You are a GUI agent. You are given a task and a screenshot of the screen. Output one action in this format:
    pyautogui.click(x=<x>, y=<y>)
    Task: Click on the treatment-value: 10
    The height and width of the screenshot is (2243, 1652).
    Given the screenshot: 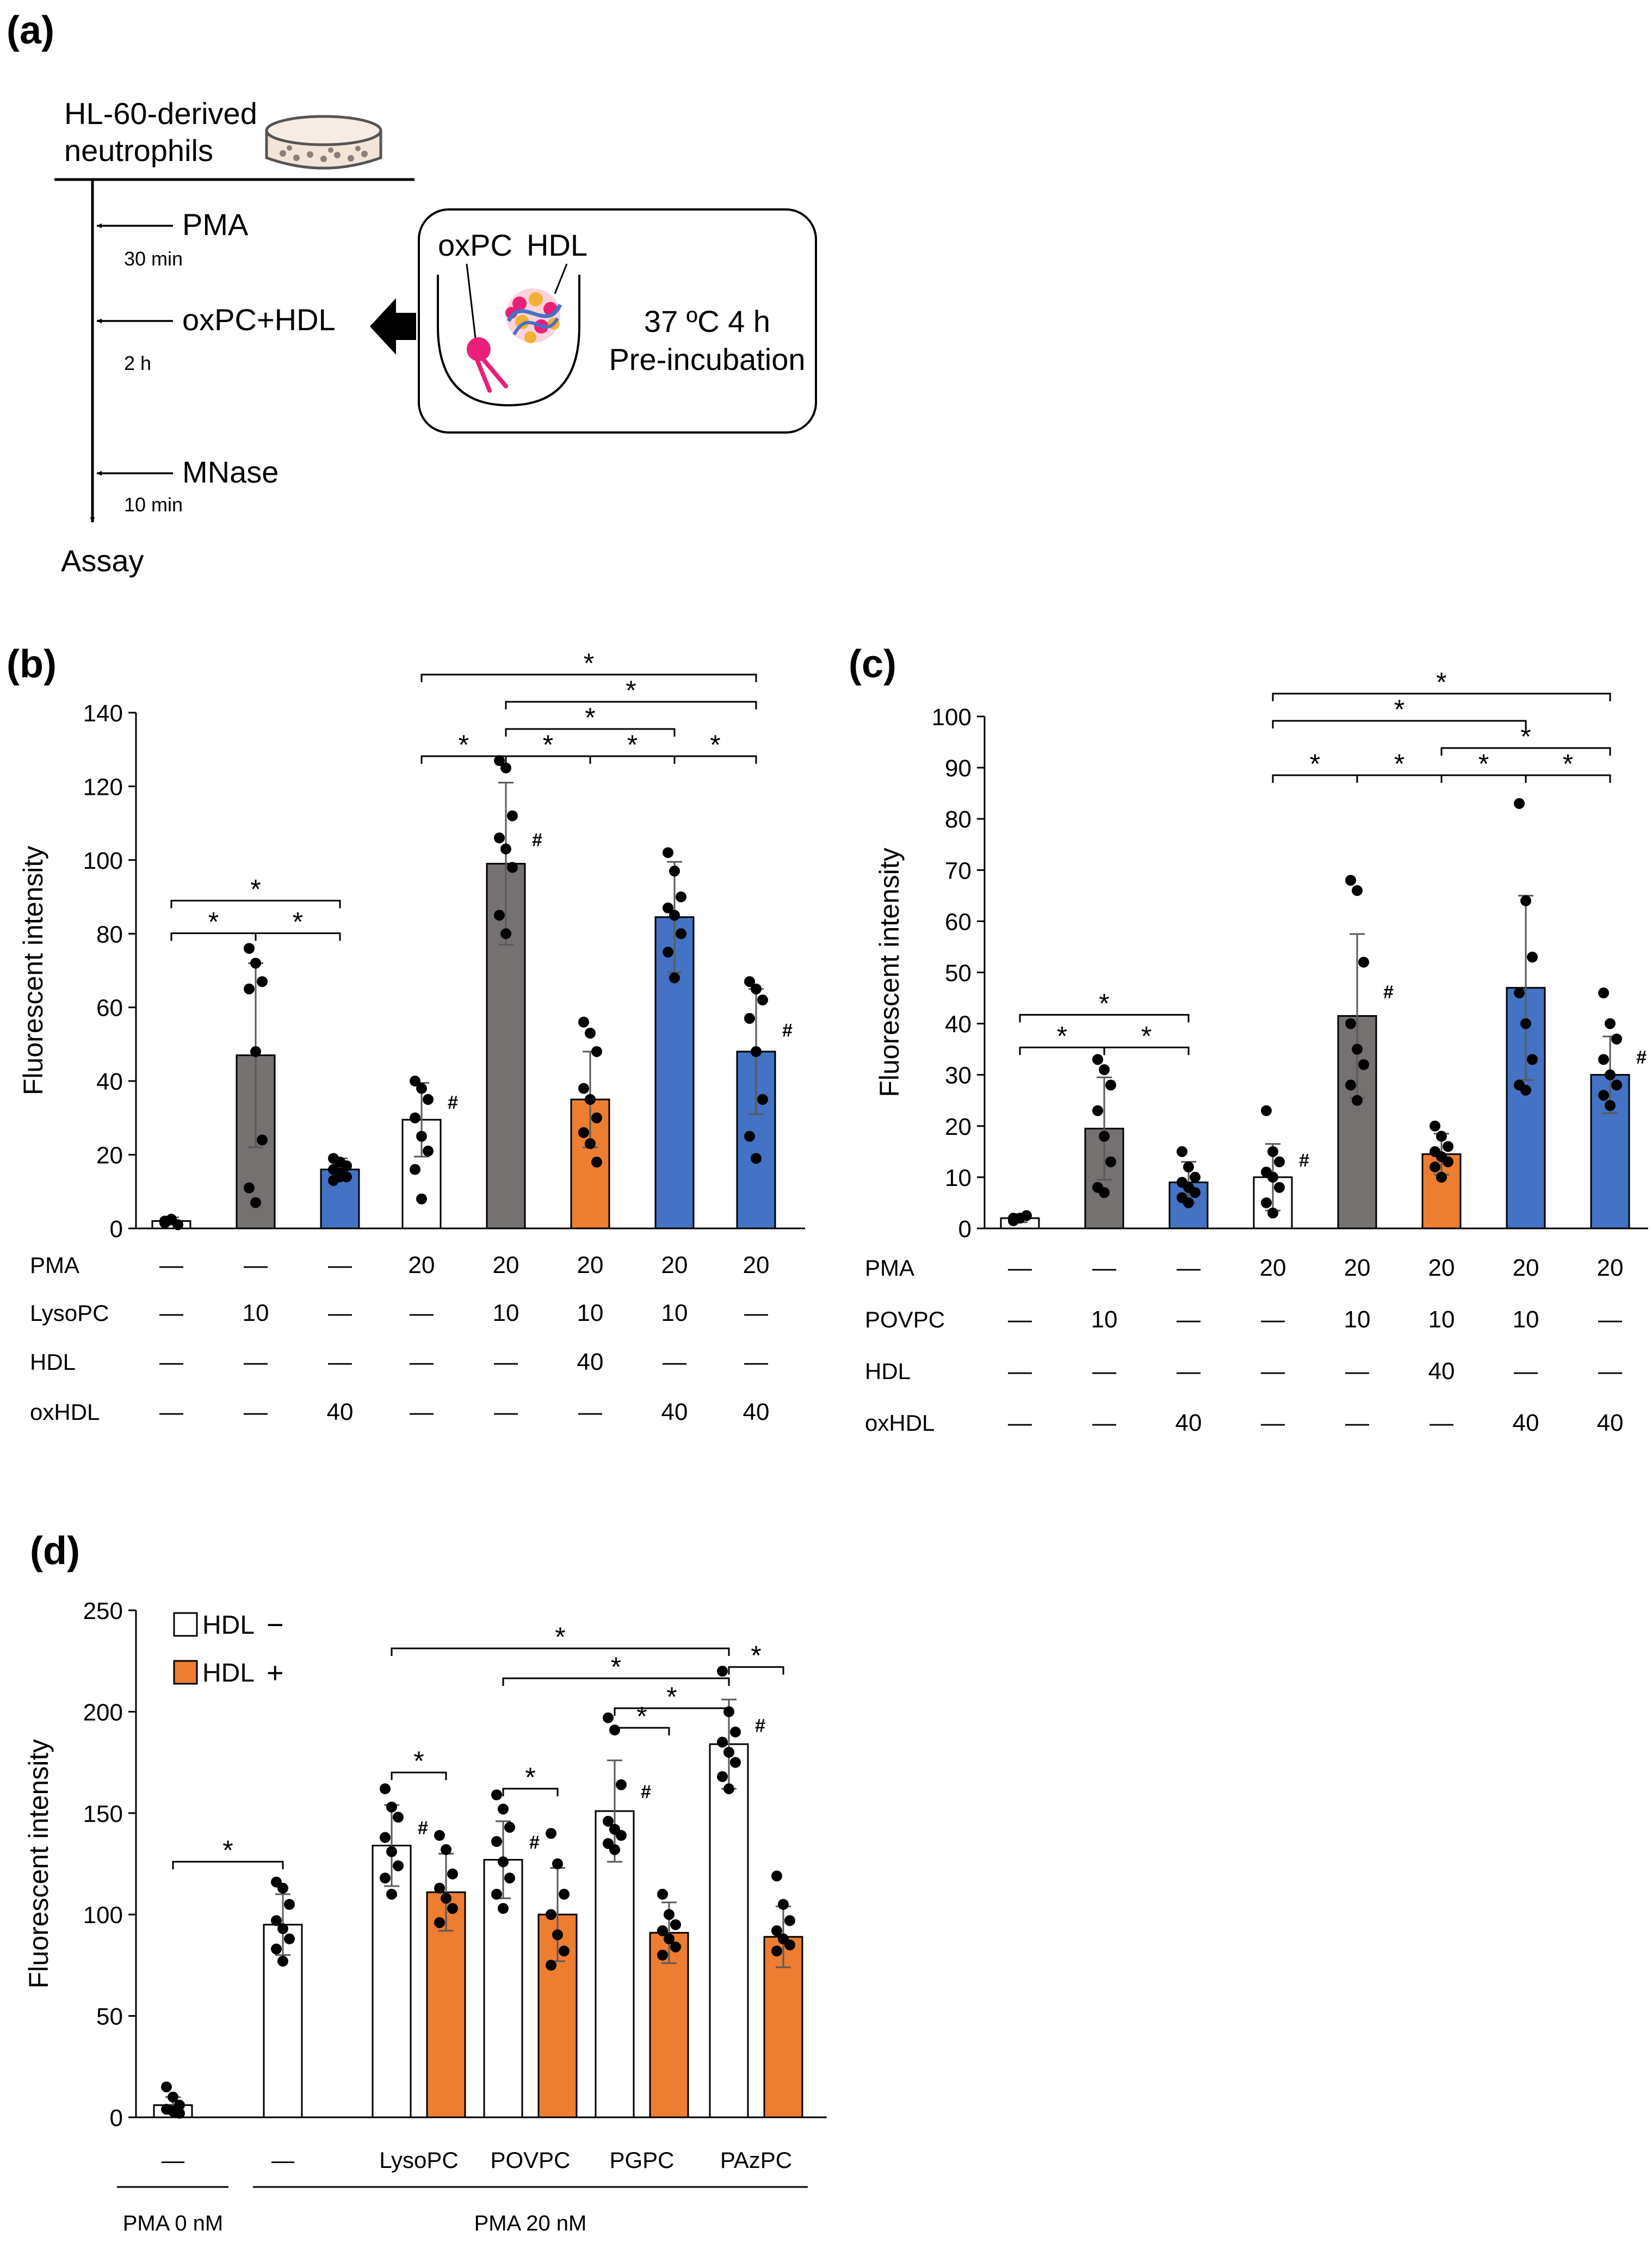 What is the action you would take?
    pyautogui.click(x=675, y=1313)
    